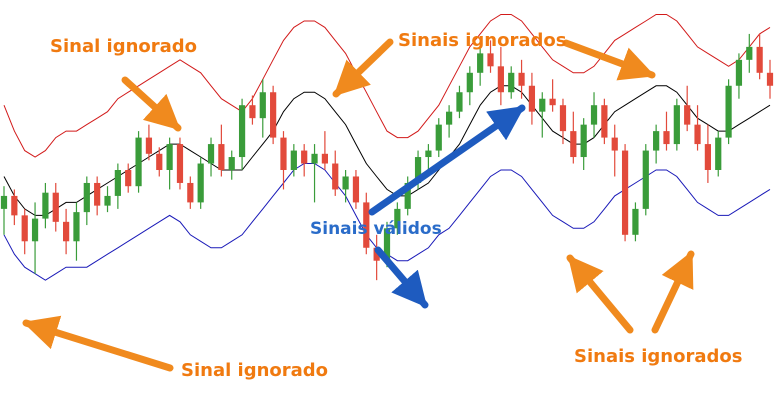 The width and height of the screenshot is (774, 409). I want to click on arrow-valid-down, so click(401, 277).